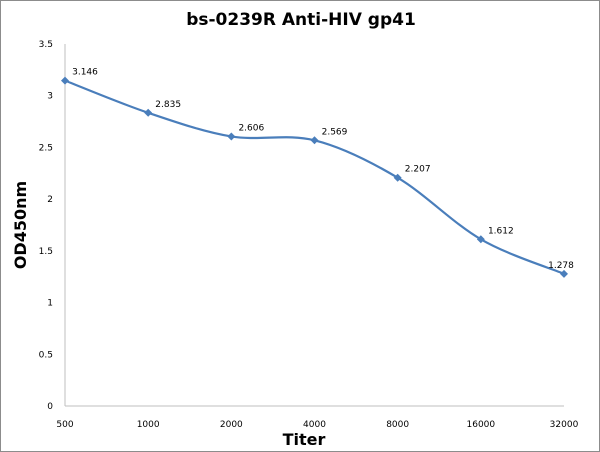  I want to click on y-tick-label: 3, so click(50, 97).